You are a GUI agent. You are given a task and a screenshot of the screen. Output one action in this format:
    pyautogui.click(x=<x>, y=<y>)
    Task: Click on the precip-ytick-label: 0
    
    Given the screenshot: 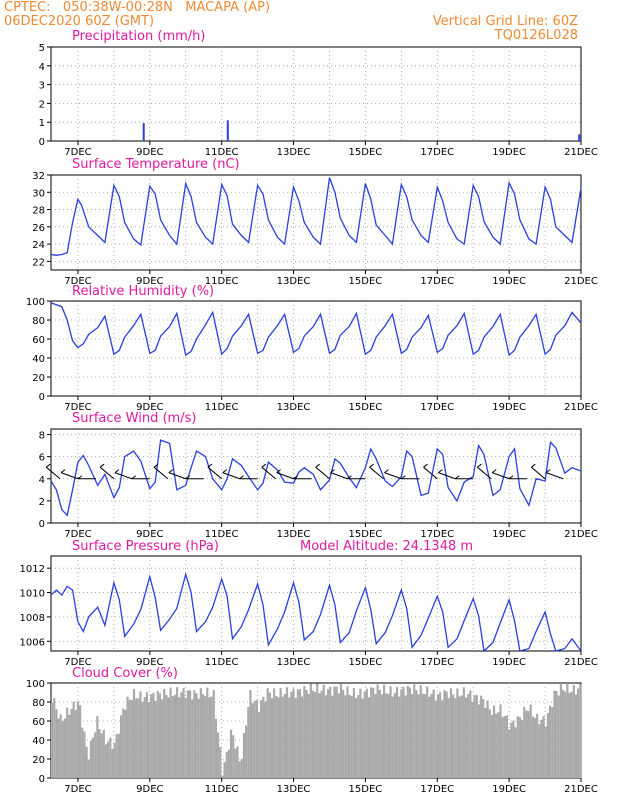 What is the action you would take?
    pyautogui.click(x=42, y=142)
    